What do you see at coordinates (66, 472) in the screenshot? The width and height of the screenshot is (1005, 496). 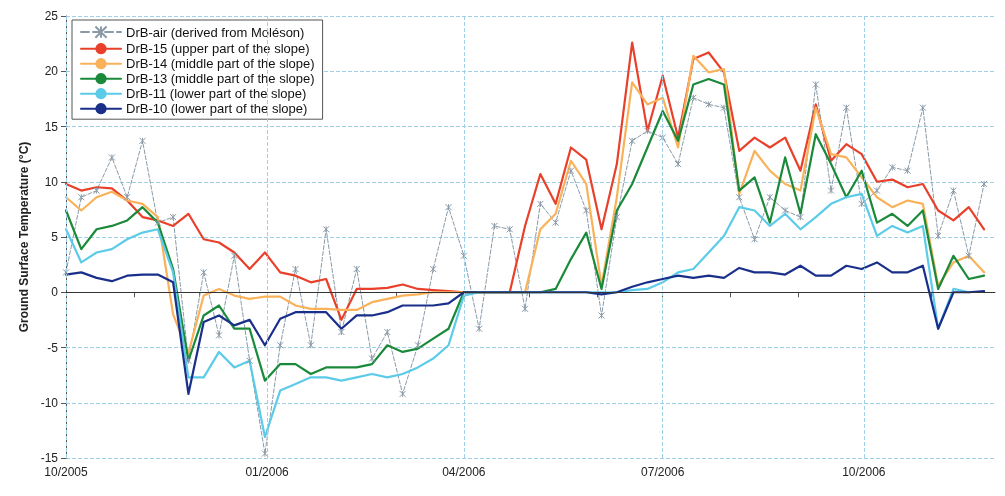 I see `x-tick-label: 10/2005` at bounding box center [66, 472].